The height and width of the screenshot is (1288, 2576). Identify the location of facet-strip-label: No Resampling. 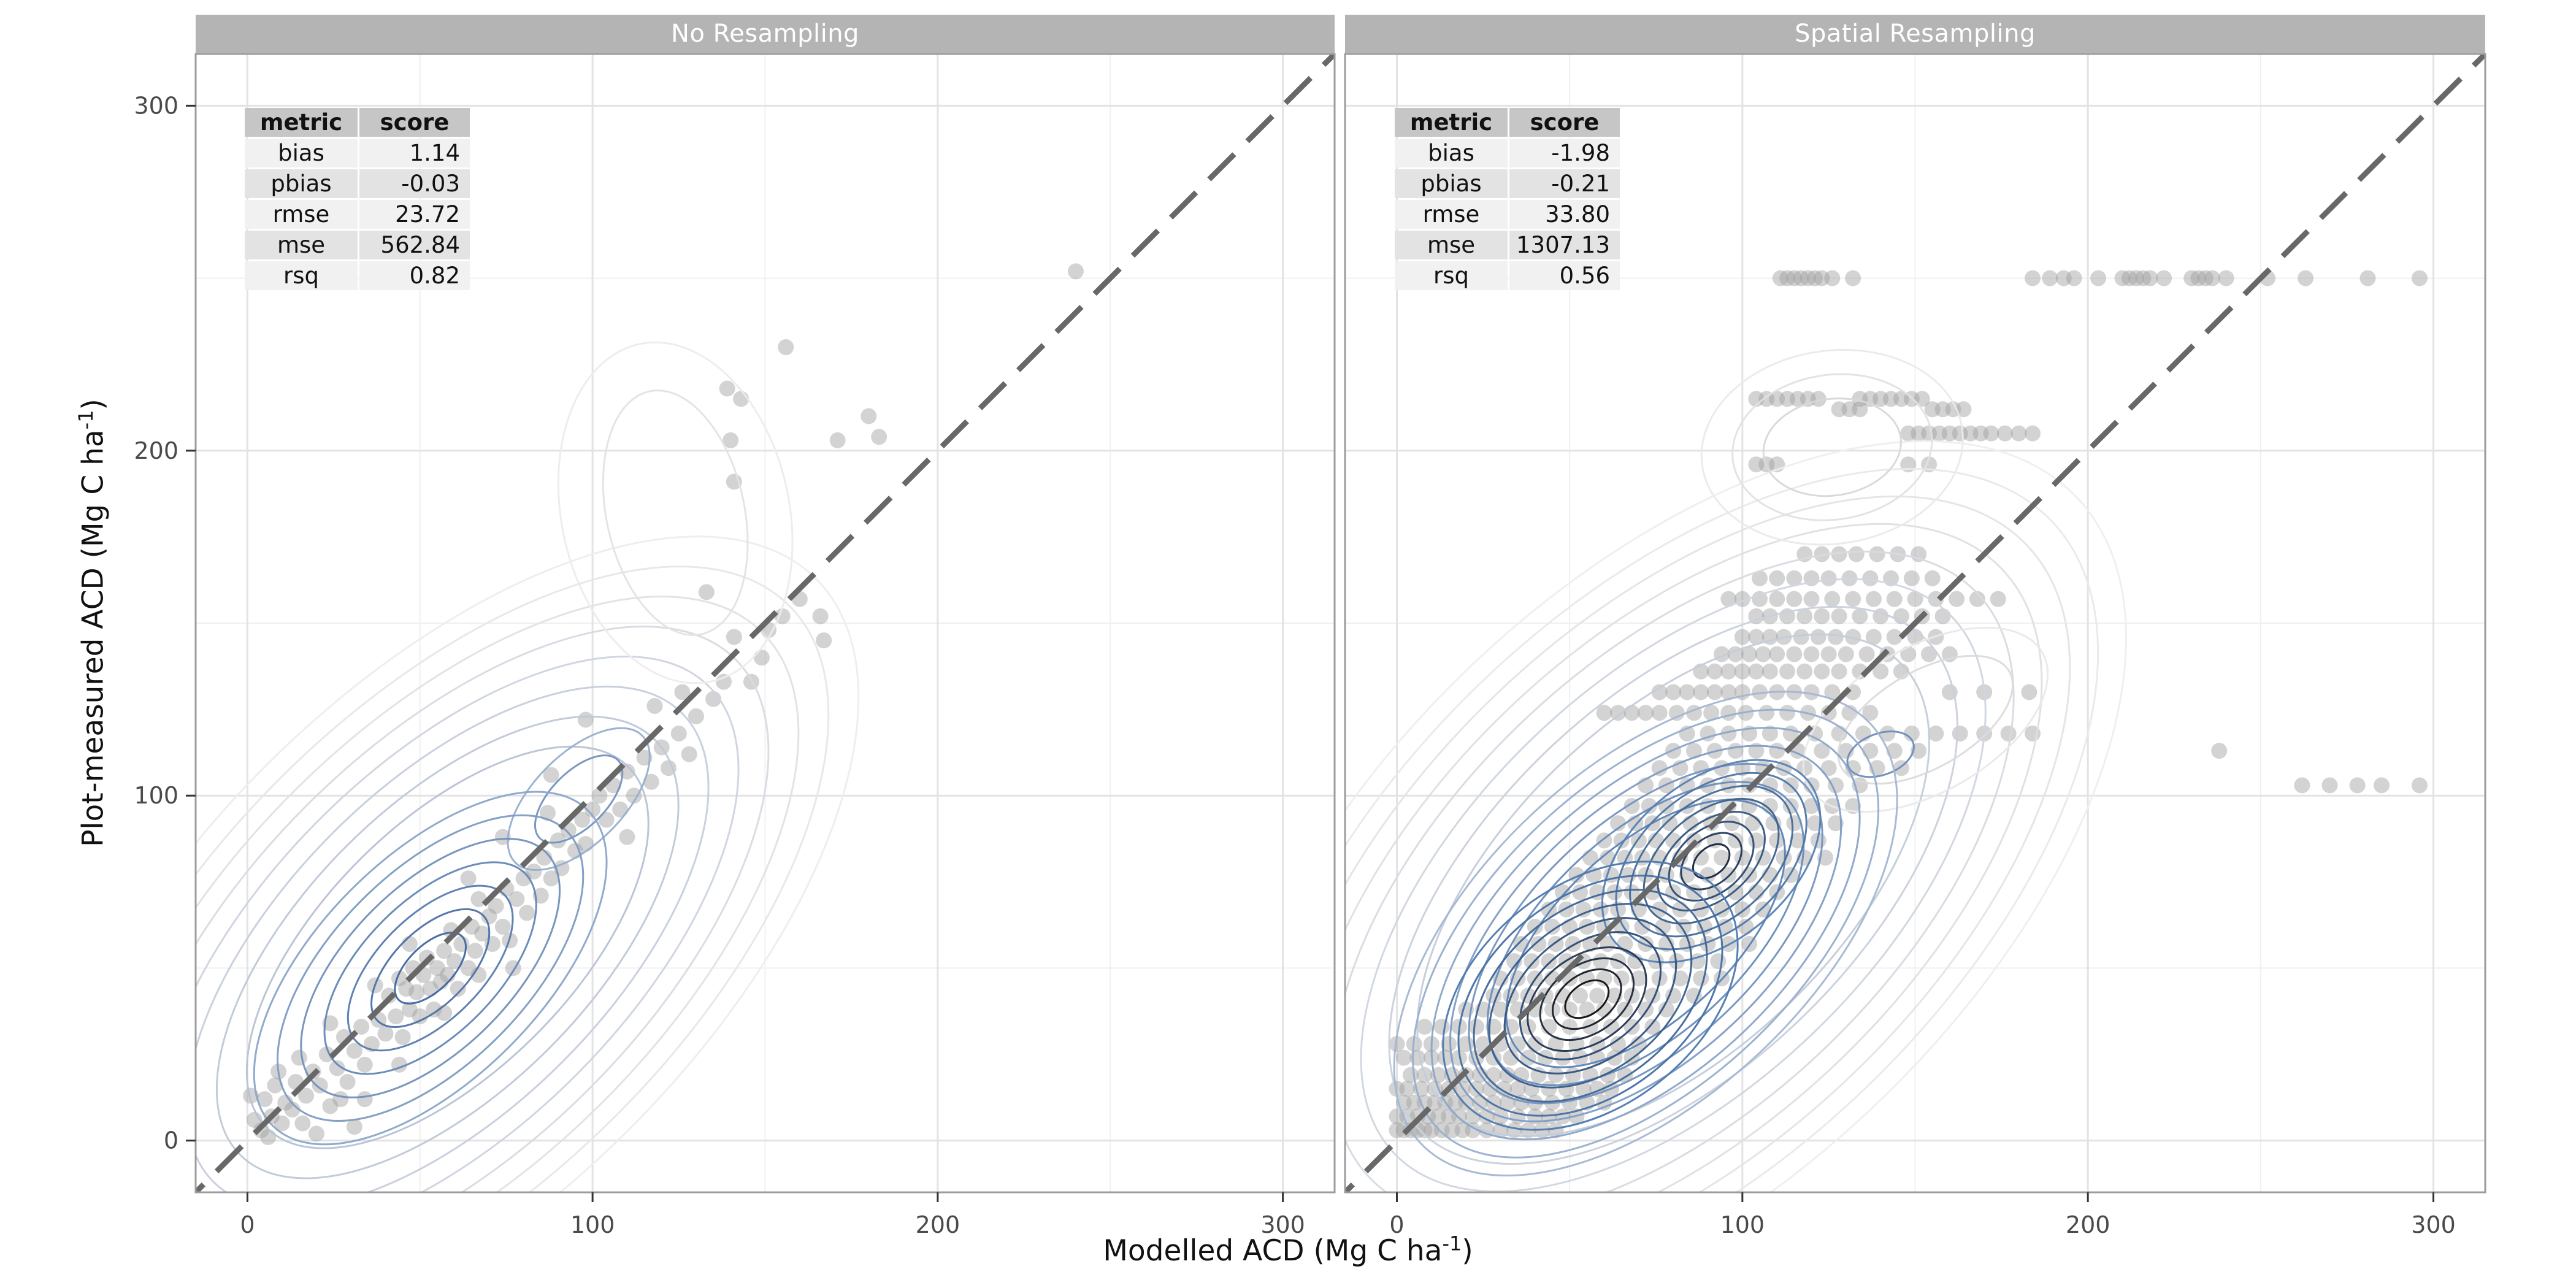
(765, 34).